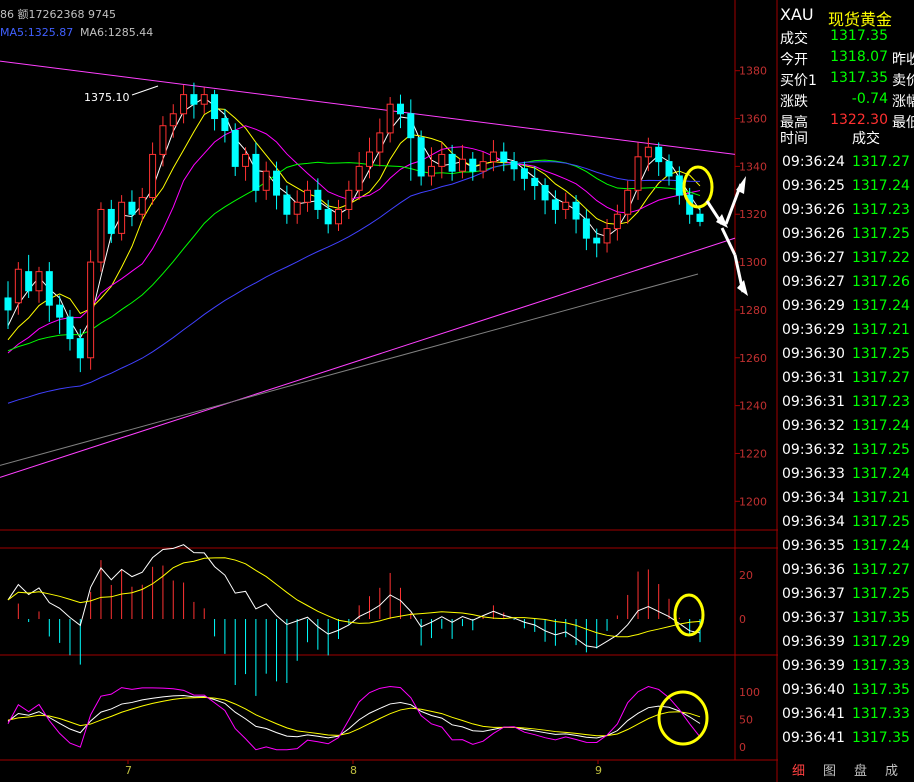 The width and height of the screenshot is (914, 782). Describe the element at coordinates (903, 123) in the screenshot. I see `quote-extra-label: 最低` at that location.